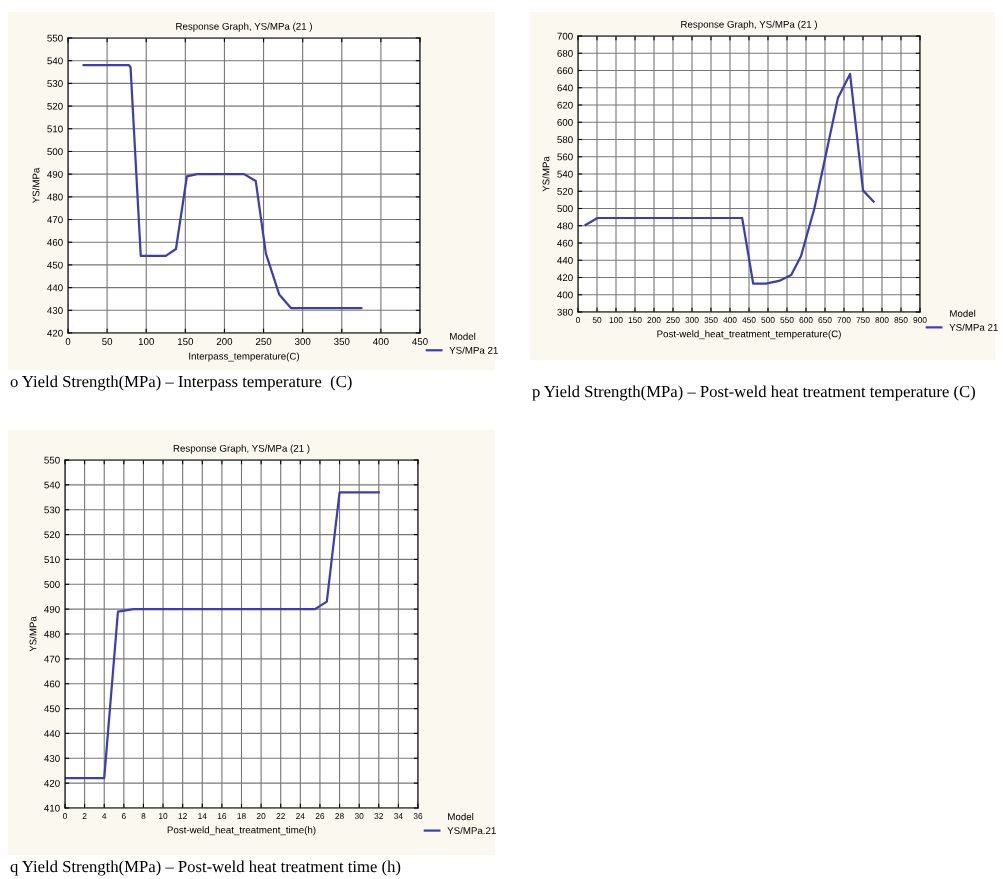 This screenshot has height=879, width=1003. Describe the element at coordinates (202, 816) in the screenshot. I see `x-tick-label: 14` at that location.